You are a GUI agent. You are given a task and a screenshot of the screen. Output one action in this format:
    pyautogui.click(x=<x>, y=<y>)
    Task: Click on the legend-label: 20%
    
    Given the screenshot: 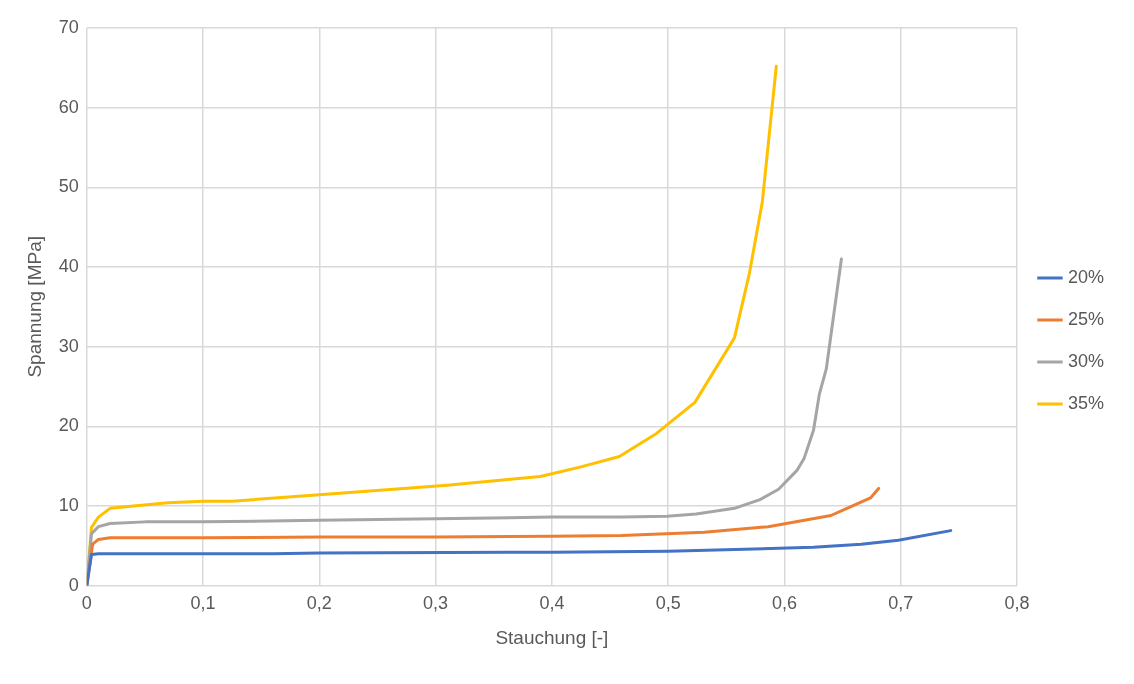 What is the action you would take?
    pyautogui.click(x=1085, y=276)
    